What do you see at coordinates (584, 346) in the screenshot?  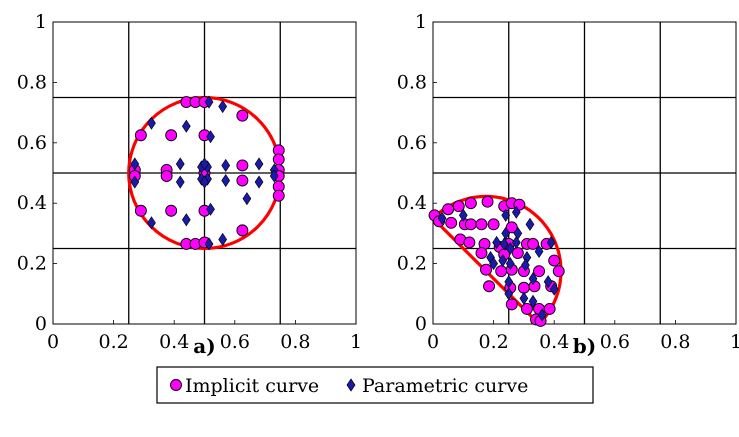 I see `panel-label: b)` at bounding box center [584, 346].